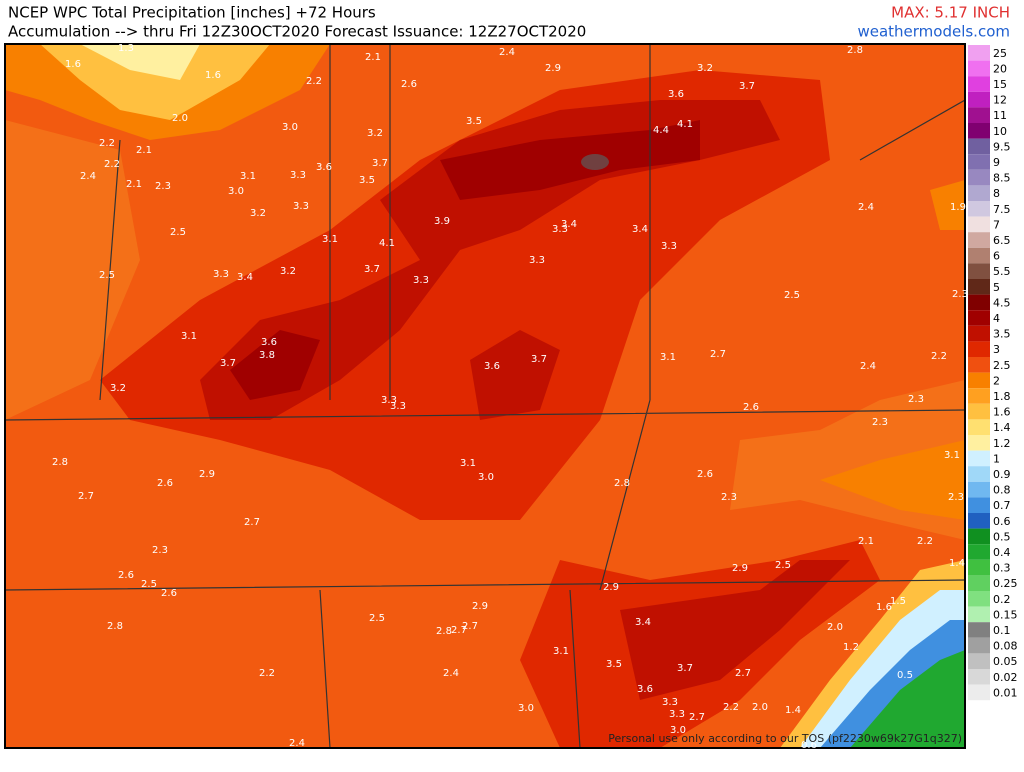  Describe the element at coordinates (1002, 178) in the screenshot. I see `legend-label: 8.5` at that location.